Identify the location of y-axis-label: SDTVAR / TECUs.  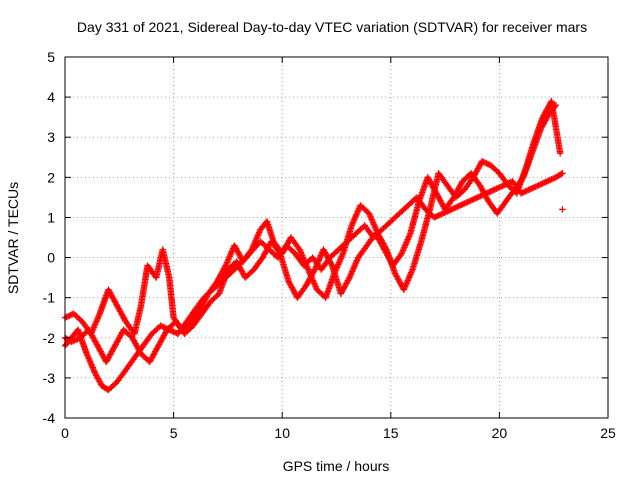
(13, 238).